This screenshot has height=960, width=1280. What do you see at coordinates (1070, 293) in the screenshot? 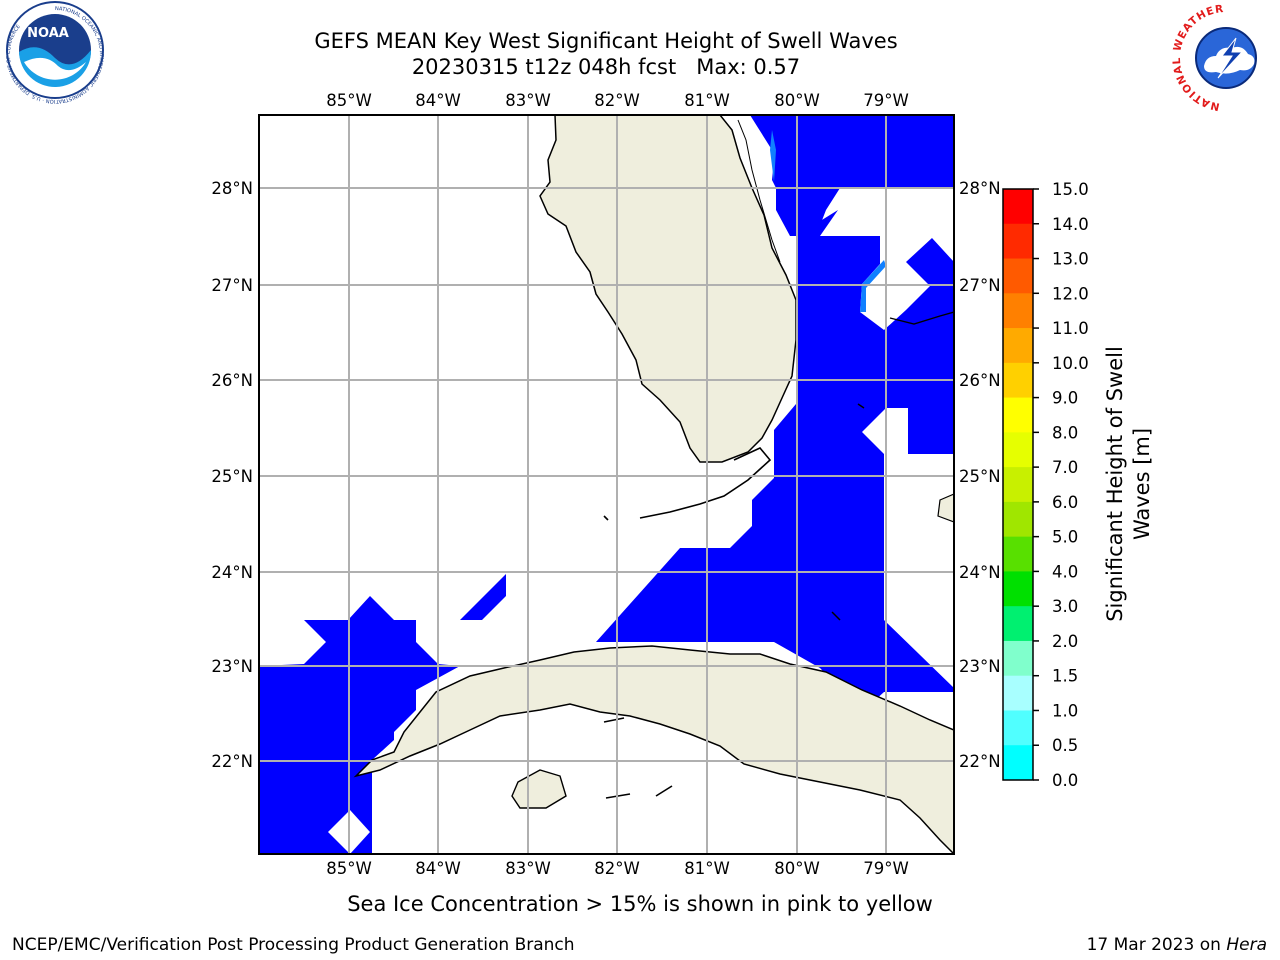
I see `colorbar-tick-label: 12.0` at bounding box center [1070, 293].